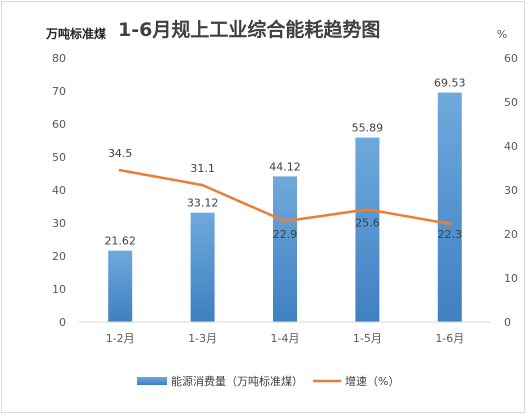  Describe the element at coordinates (511, 102) in the screenshot. I see `right-tick-label: 50` at that location.